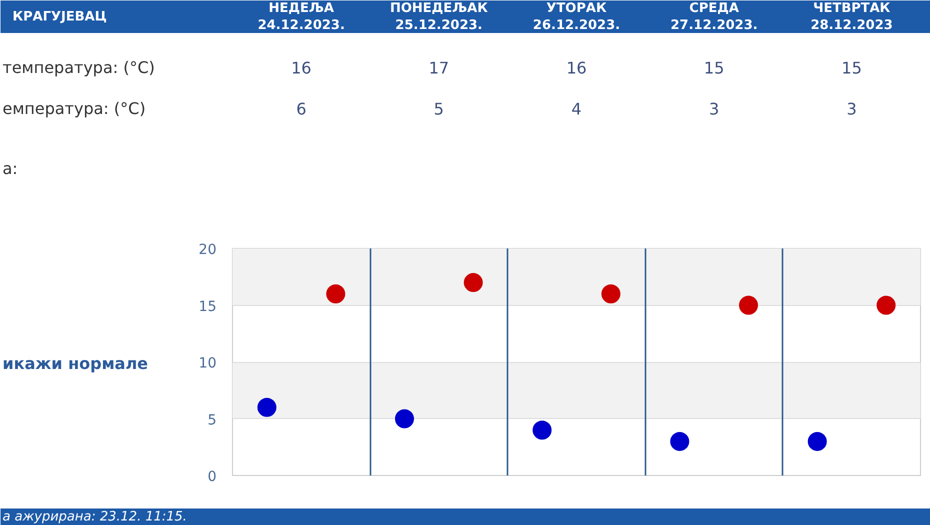 The height and width of the screenshot is (525, 930). Describe the element at coordinates (207, 306) in the screenshot. I see `y-tick-label: 15` at that location.